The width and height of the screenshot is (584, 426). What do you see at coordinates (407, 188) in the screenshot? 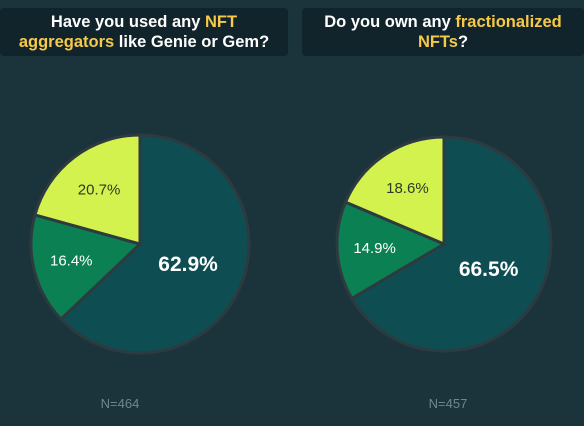
I see `slice-label: 18.6%` at bounding box center [407, 188].